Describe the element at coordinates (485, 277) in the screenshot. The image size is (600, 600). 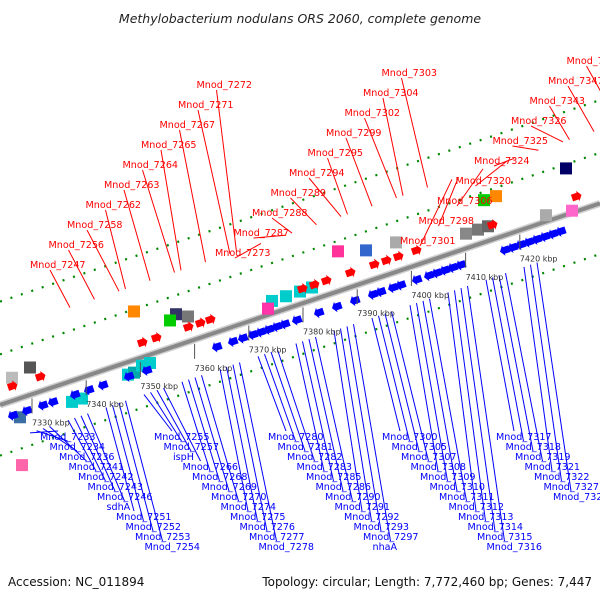
I see `tick-label-8: 7410 kbp` at that location.